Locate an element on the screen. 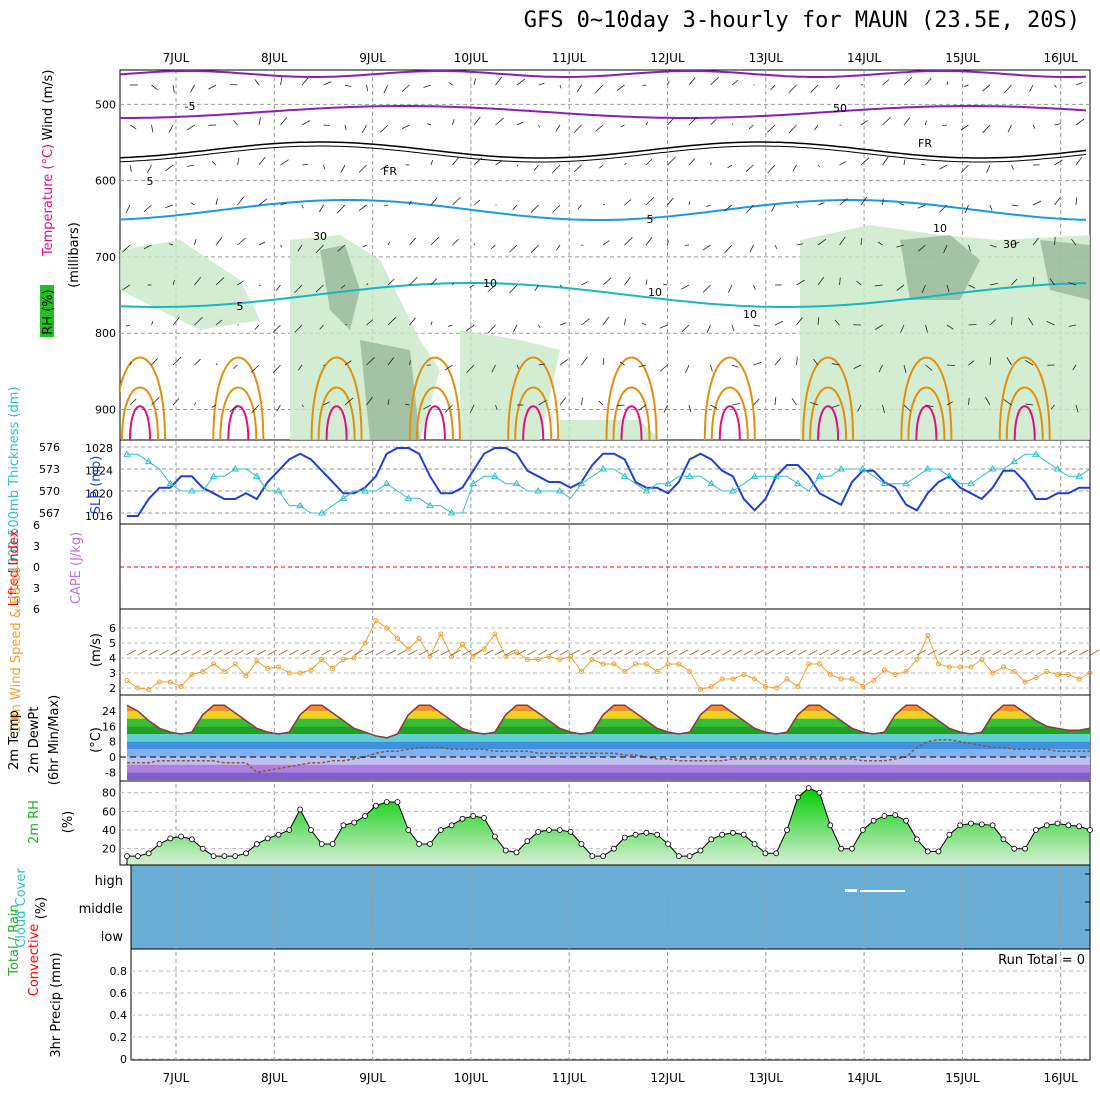  date-label-top: 15JUL is located at coordinates (962, 58).